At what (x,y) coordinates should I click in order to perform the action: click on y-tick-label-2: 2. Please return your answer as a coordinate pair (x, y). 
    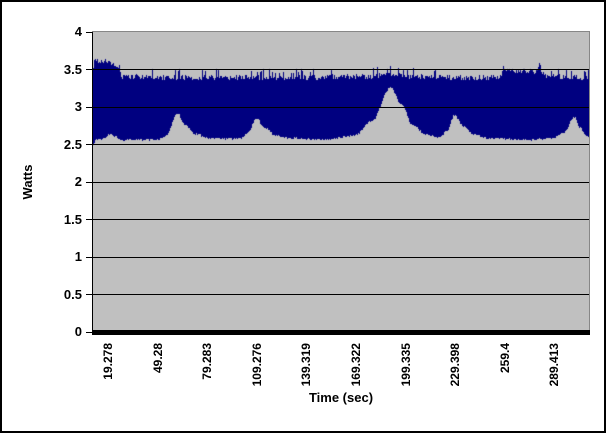
    Looking at the image, I should click on (78, 181).